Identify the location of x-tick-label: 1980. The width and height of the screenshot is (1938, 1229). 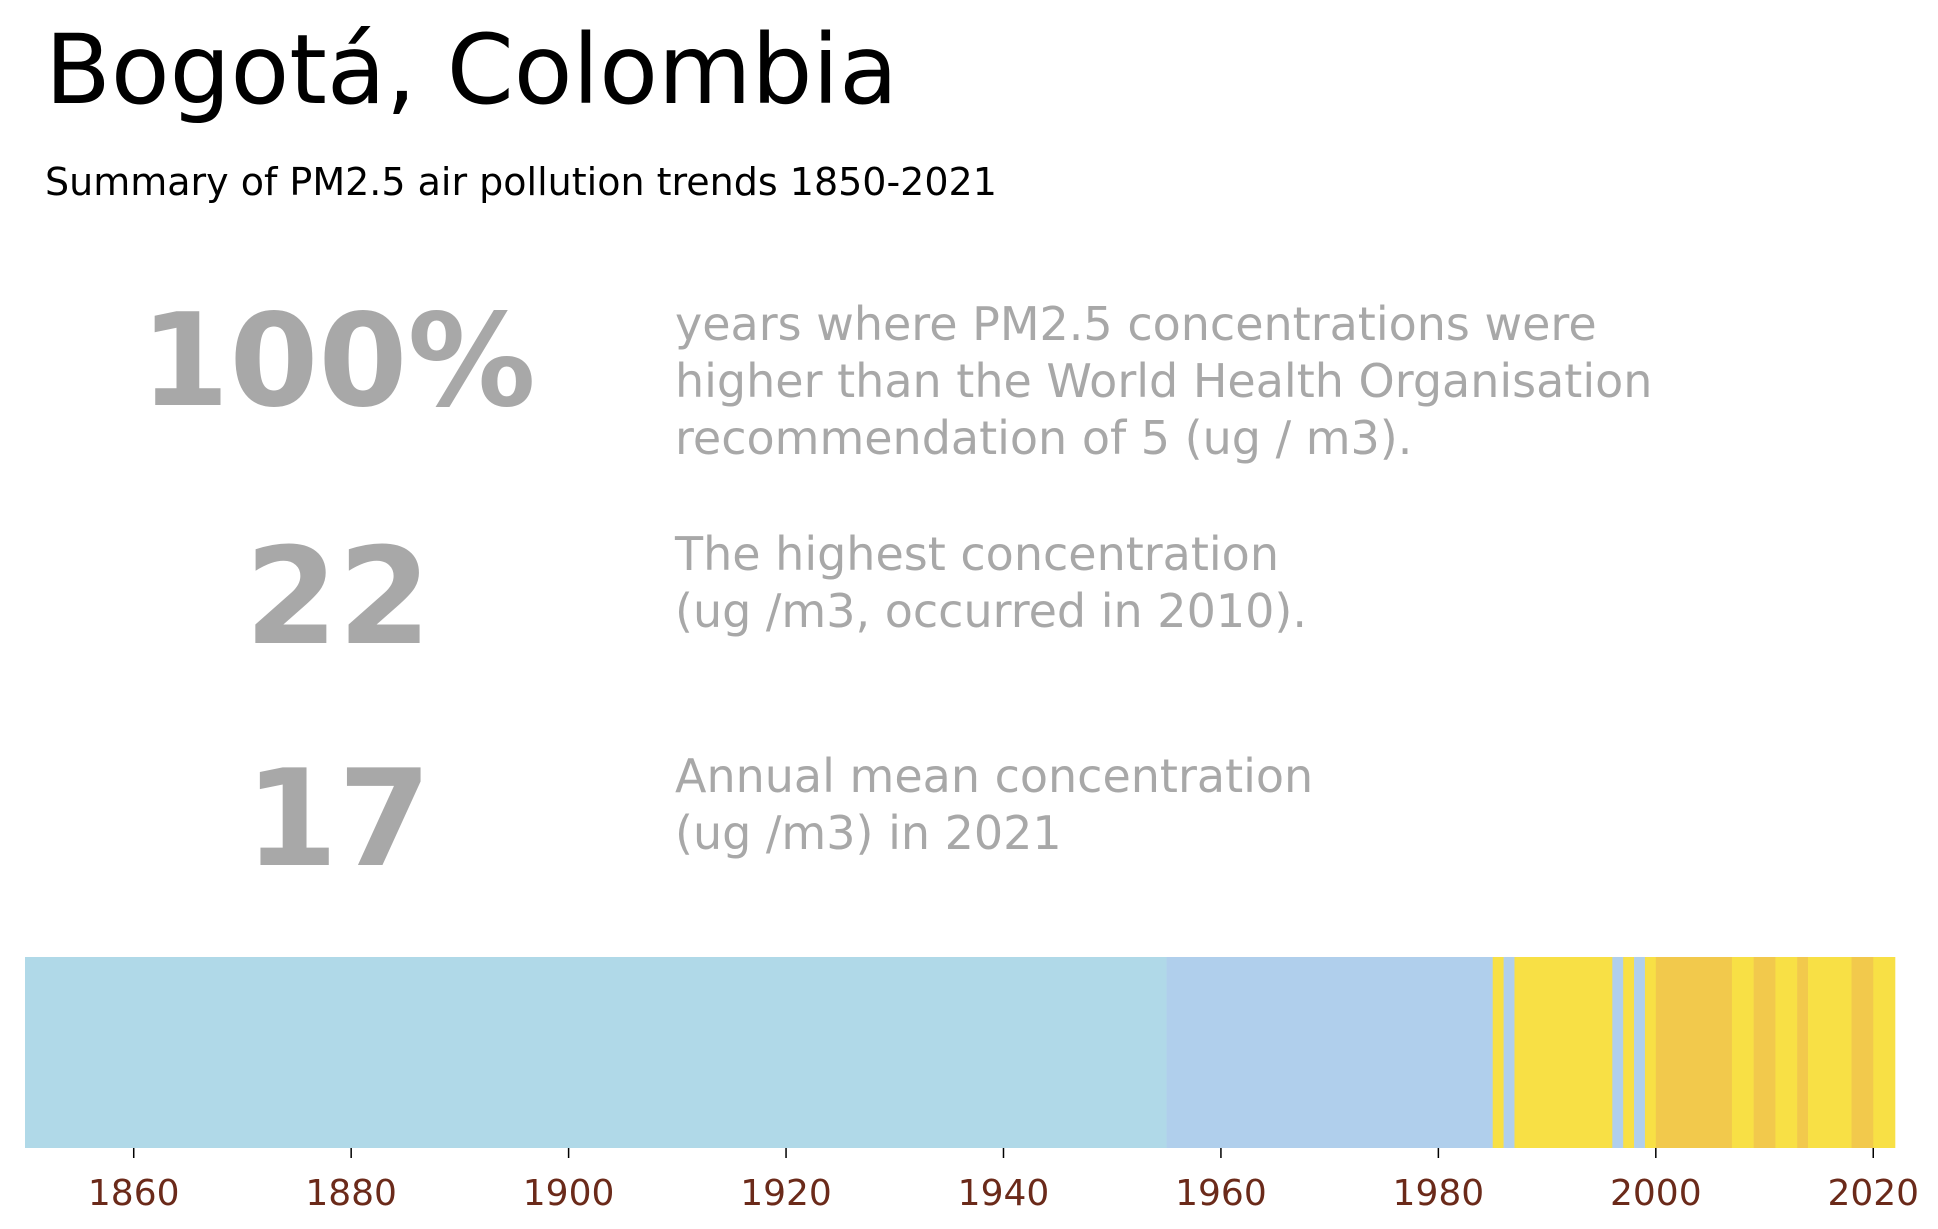
(1439, 1193).